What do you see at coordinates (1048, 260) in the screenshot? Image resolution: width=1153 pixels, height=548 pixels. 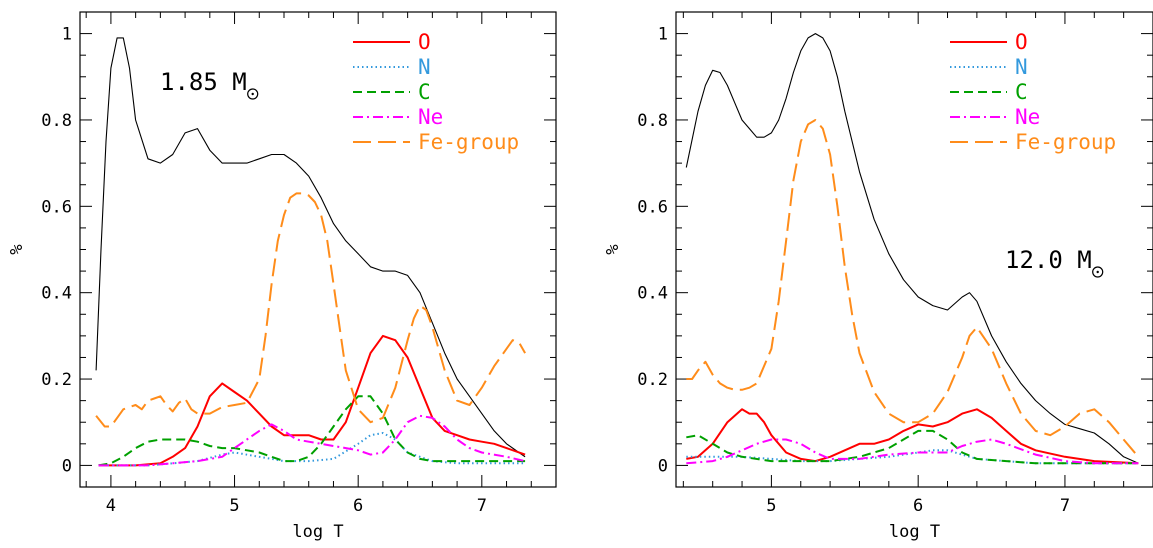 I see `mass-annotation: 12.0 M` at bounding box center [1048, 260].